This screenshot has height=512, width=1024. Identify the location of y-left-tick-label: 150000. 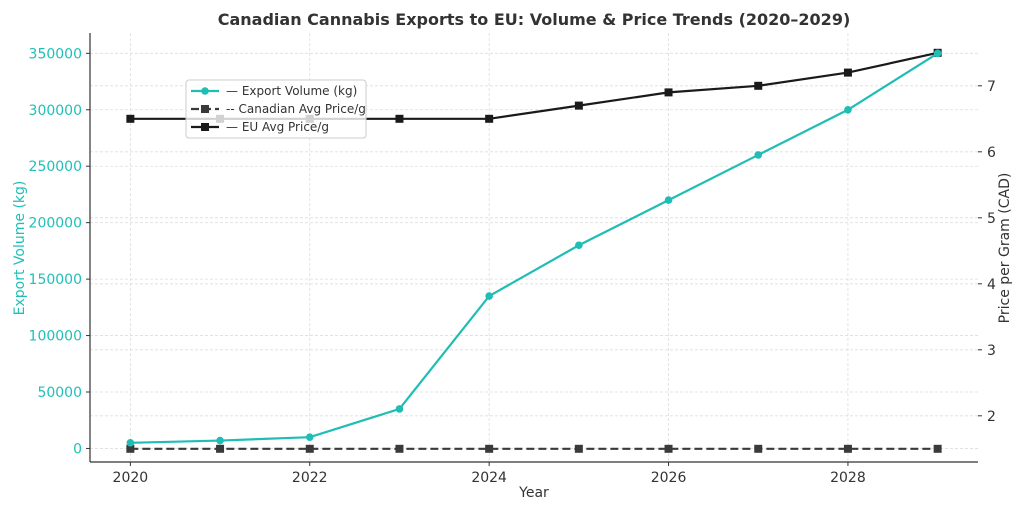
(55, 280).